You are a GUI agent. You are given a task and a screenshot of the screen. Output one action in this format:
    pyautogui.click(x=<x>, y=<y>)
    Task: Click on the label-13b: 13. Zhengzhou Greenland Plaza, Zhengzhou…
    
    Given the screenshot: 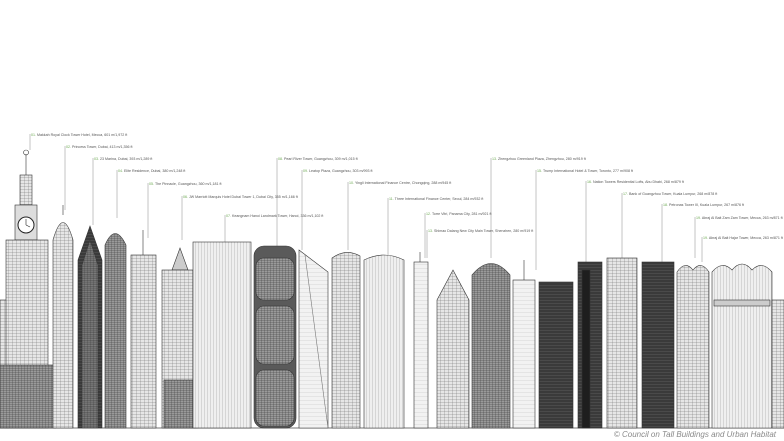 What is the action you would take?
    pyautogui.click(x=539, y=159)
    